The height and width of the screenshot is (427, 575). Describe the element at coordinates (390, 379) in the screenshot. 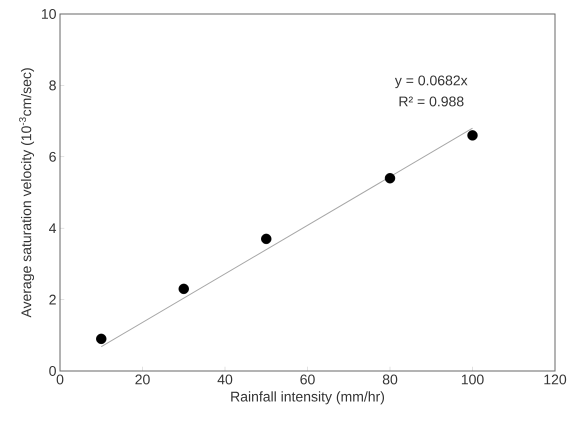

I see `x-tick-label: 80` at that location.